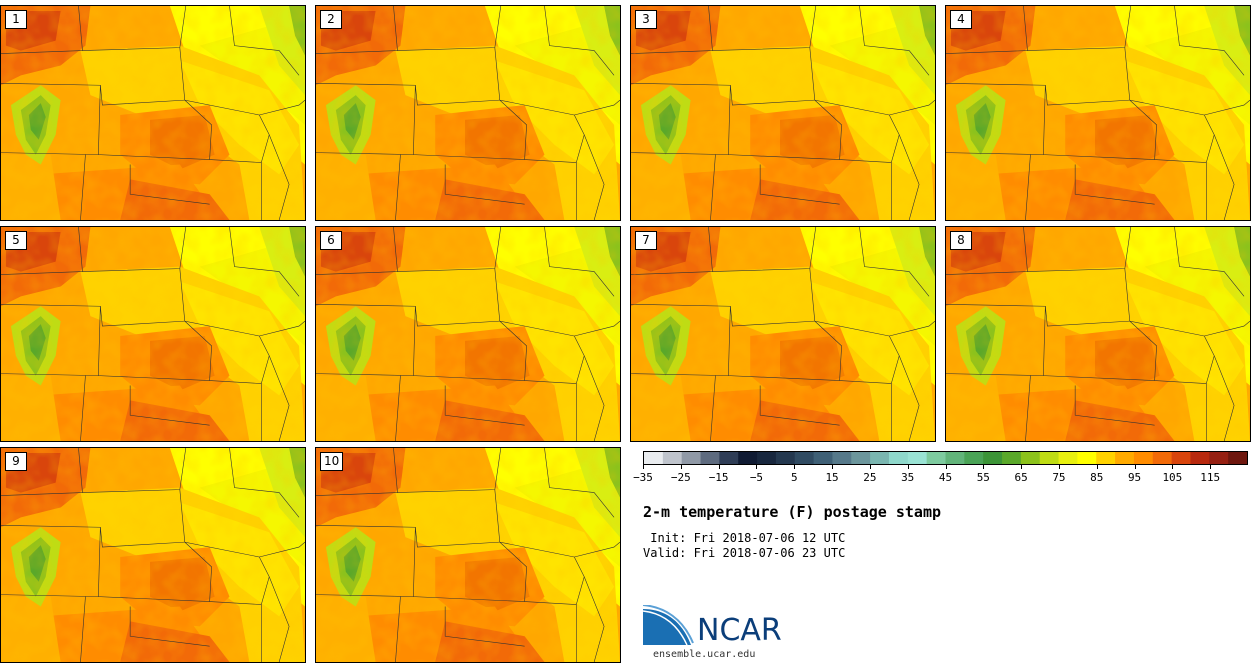 The image size is (1260, 663). Describe the element at coordinates (908, 477) in the screenshot. I see `colorbar-tick-label: 35` at that location.